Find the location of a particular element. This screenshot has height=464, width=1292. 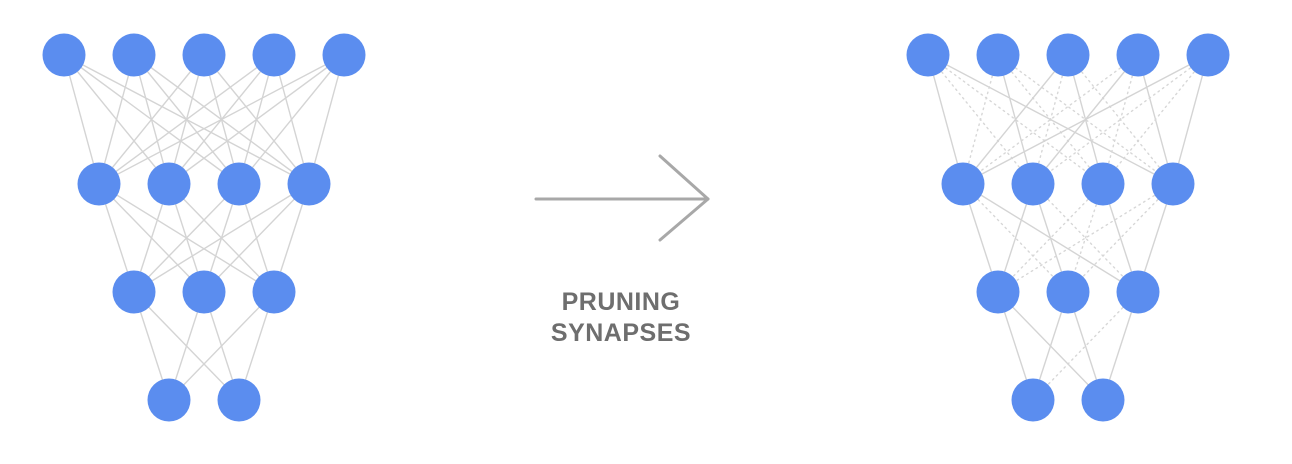

right-arrow-icon is located at coordinates (622, 198).